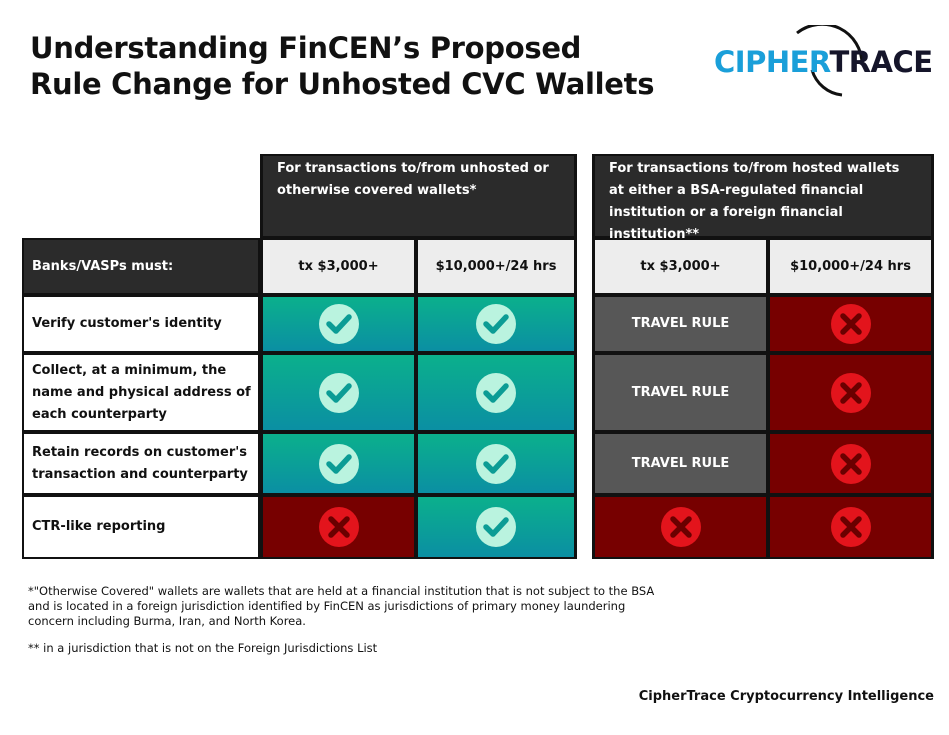  Describe the element at coordinates (141, 527) in the screenshot. I see `row-label: CTR-like reporting` at that location.